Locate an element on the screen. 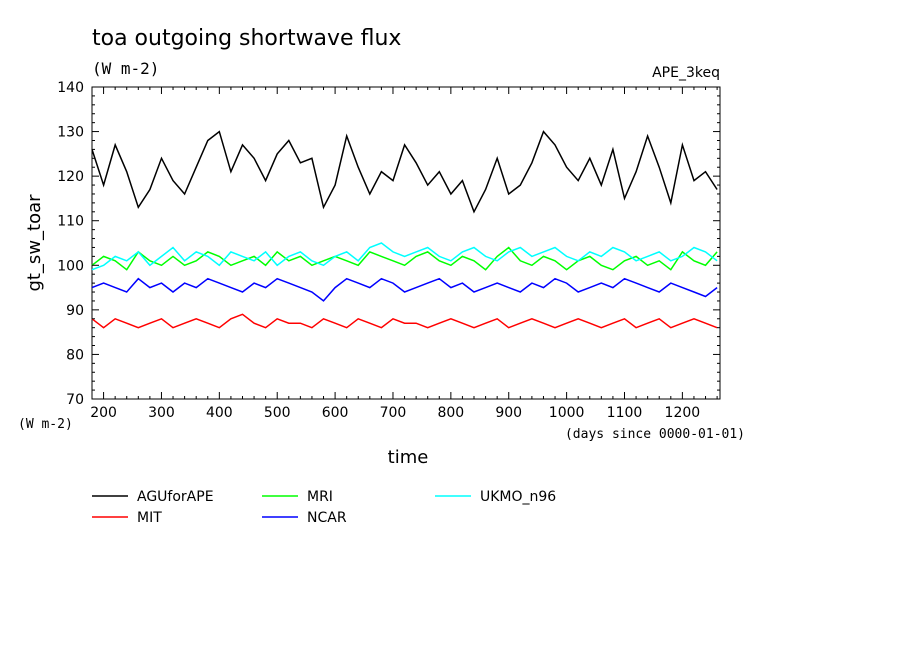 This screenshot has height=654, width=904. y-axis-units: (W m-2) is located at coordinates (45, 424).